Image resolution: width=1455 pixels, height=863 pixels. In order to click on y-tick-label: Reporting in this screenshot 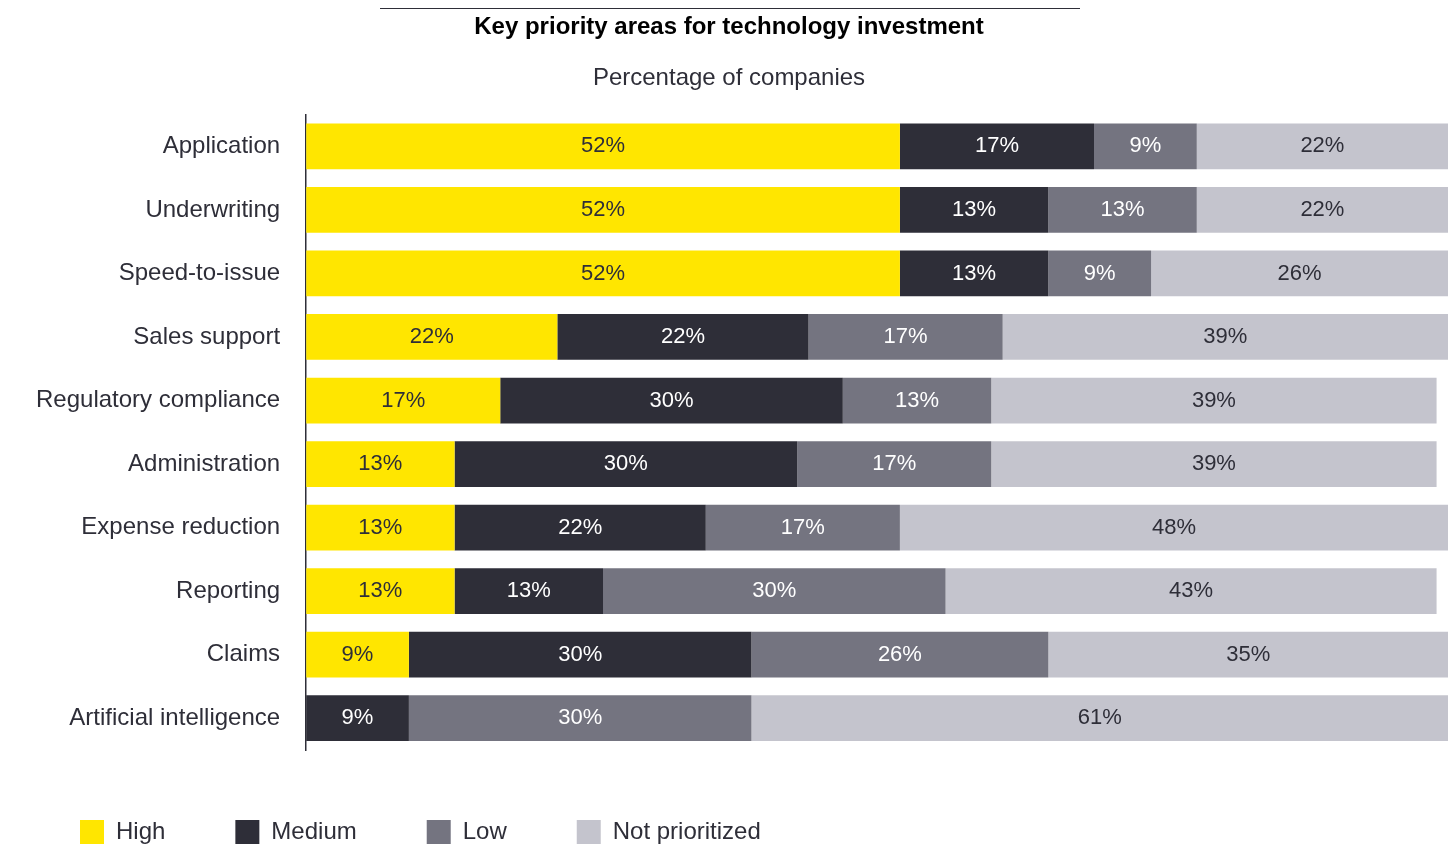, I will do `click(228, 589)`.